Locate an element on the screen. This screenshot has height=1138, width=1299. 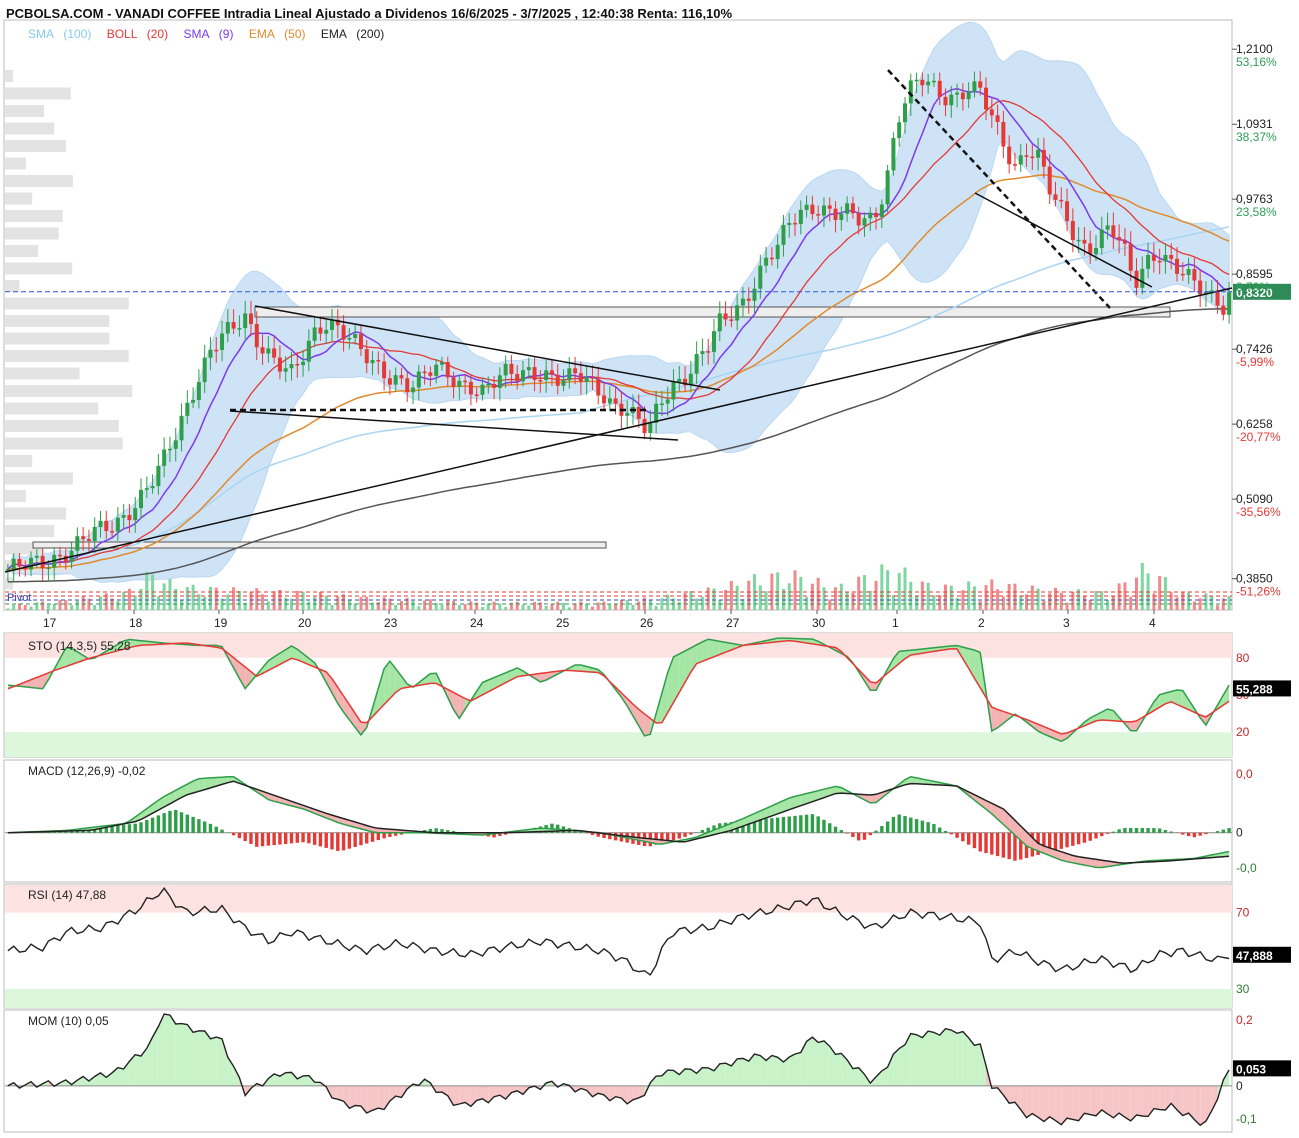
rsi-oversold-zone is located at coordinates (618, 998).